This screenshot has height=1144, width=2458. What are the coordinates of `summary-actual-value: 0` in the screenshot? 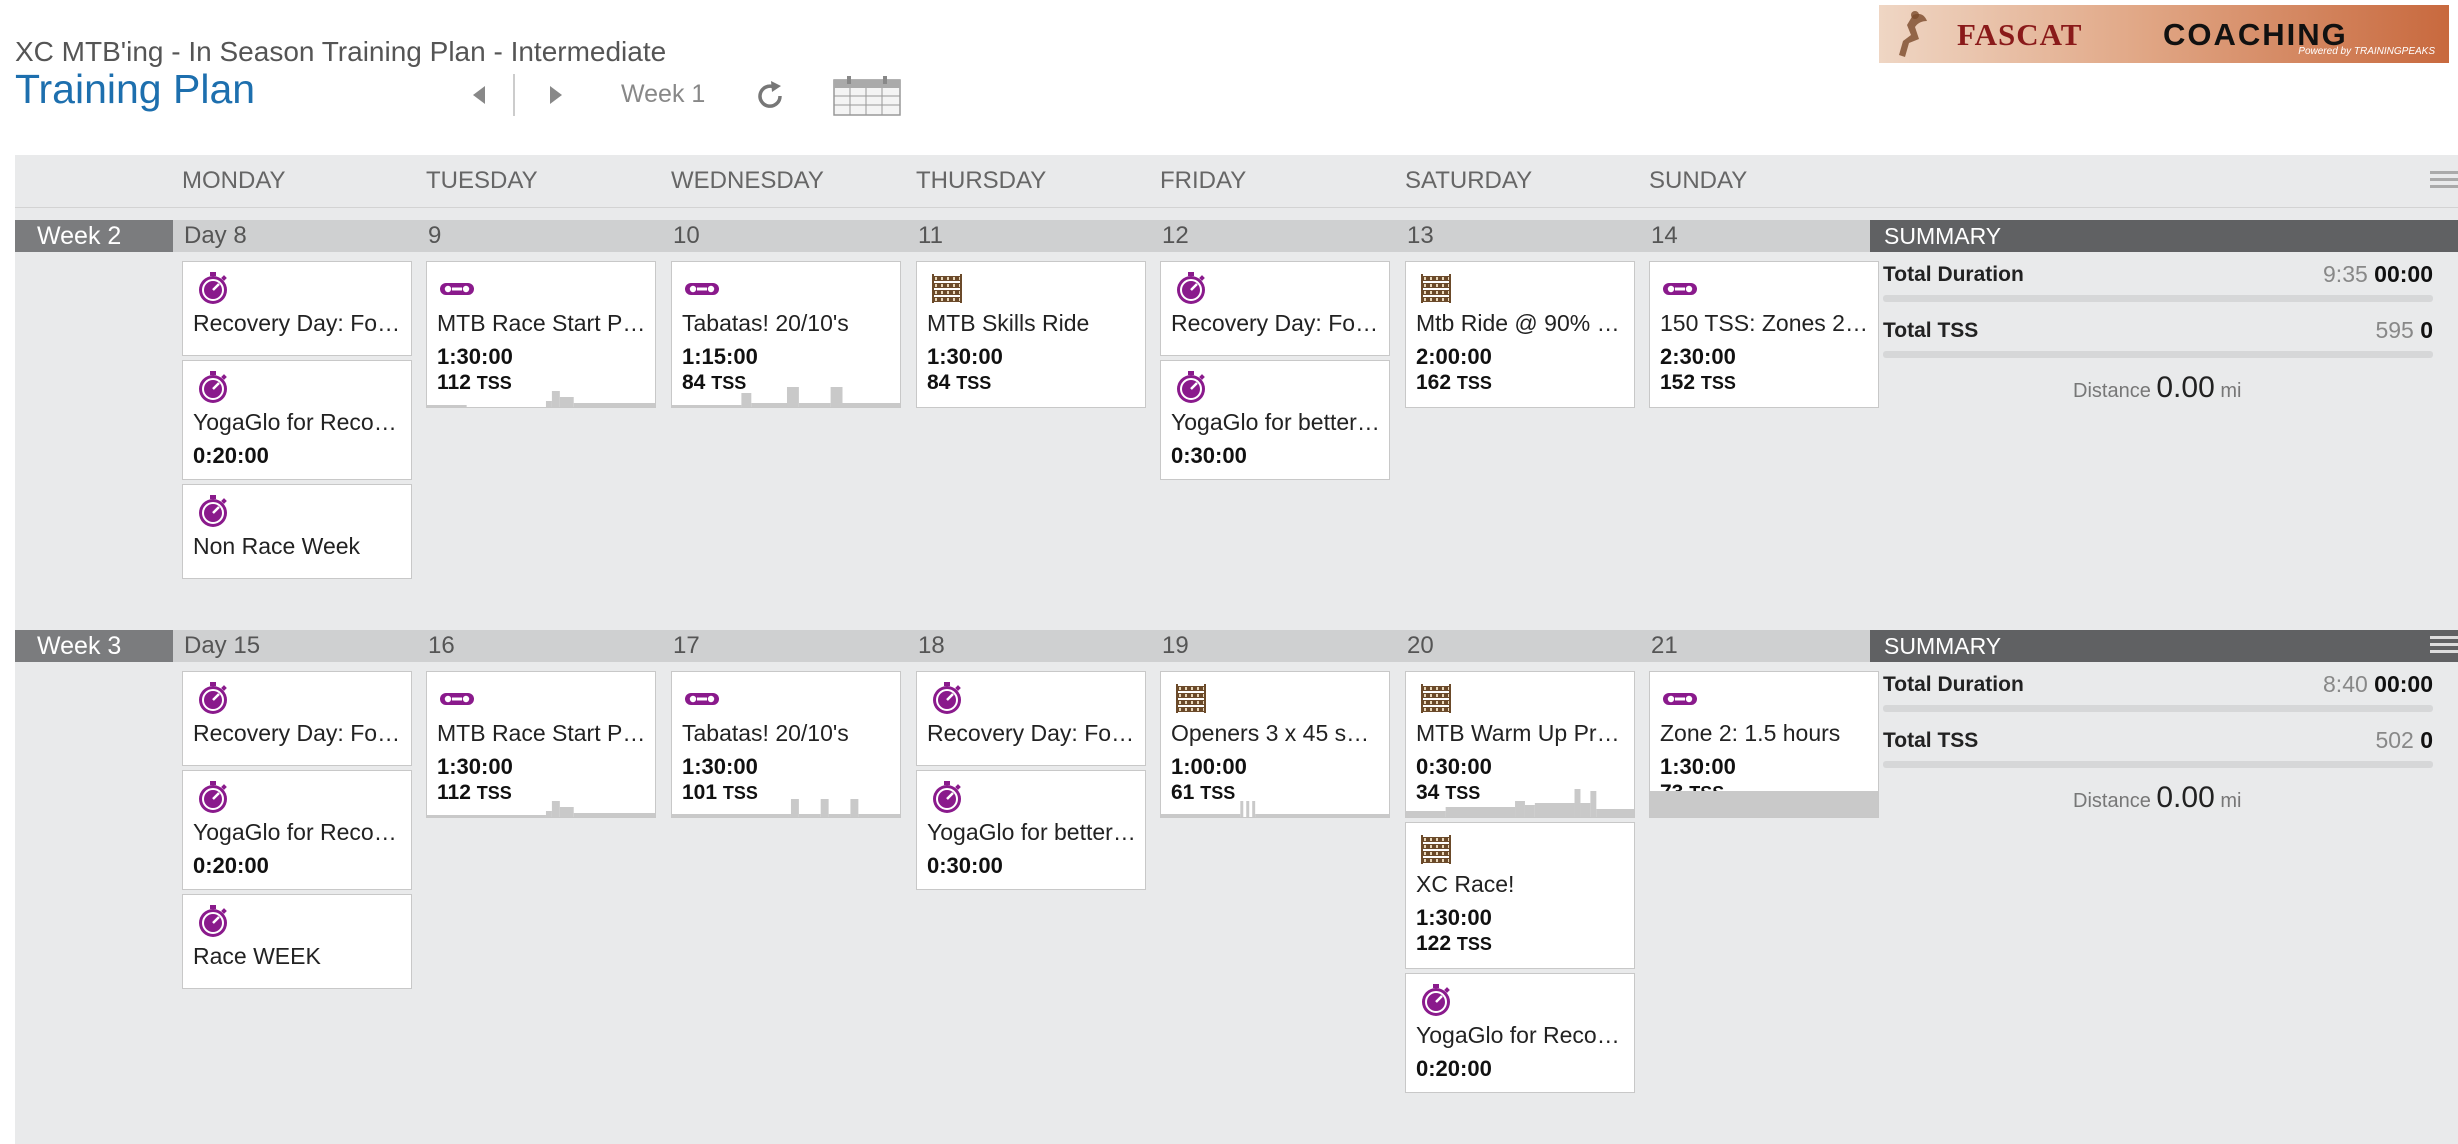 It's located at (2426, 740).